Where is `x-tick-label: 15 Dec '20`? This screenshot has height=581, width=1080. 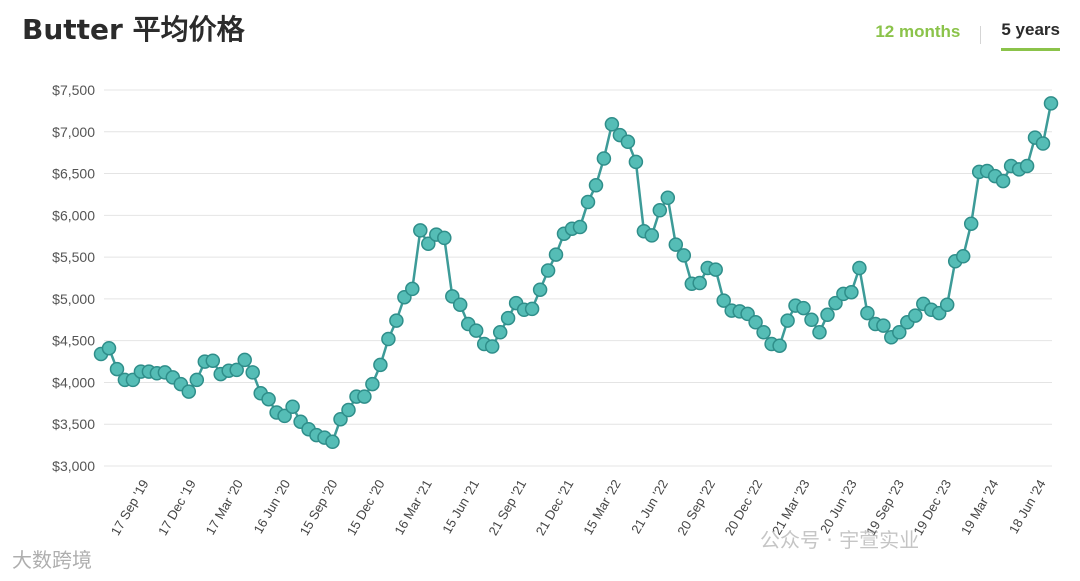
x-tick-label: 15 Dec '20 is located at coordinates (366, 507).